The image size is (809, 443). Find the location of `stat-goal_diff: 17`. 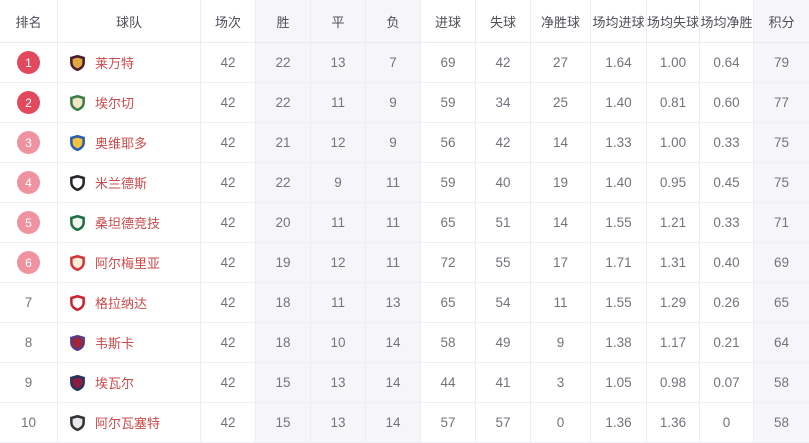

stat-goal_diff: 17 is located at coordinates (560, 262).